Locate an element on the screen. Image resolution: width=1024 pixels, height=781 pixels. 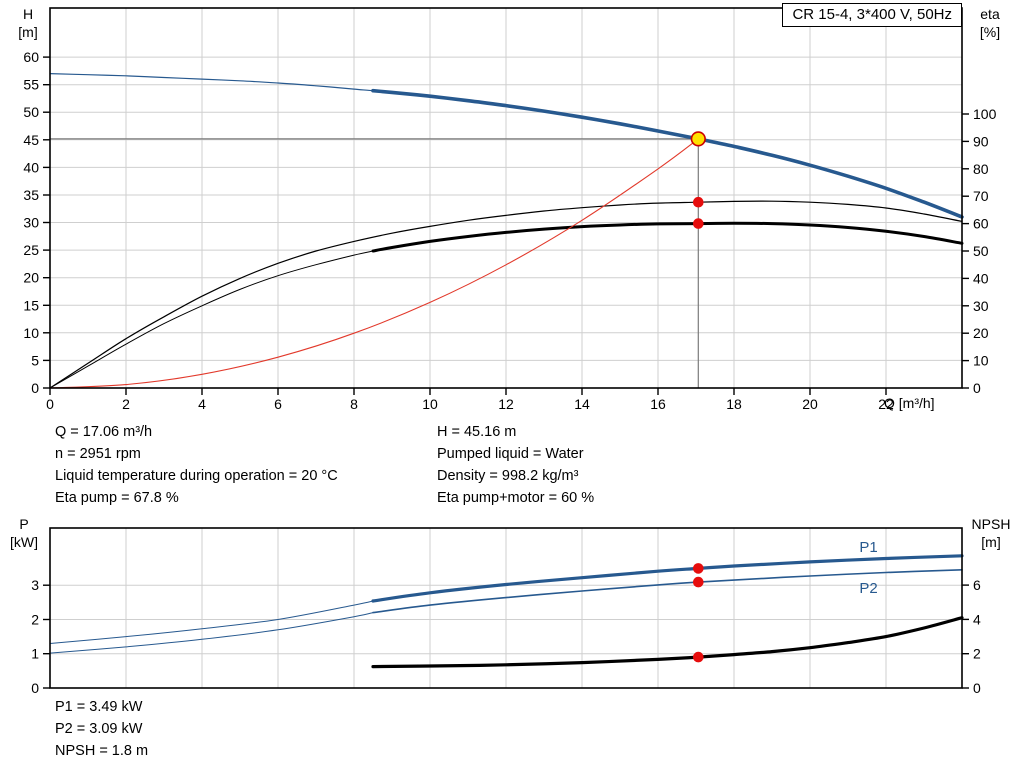
p1-curve is located at coordinates (667, 578).